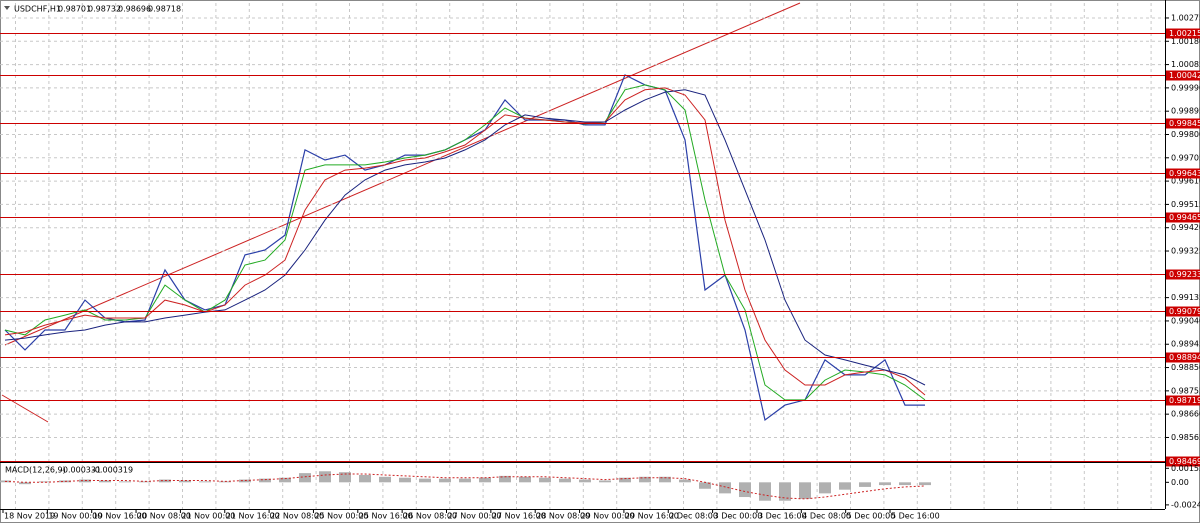 Image resolution: width=1200 pixels, height=523 pixels. I want to click on macd-title: MACD(12,26,9), so click(35, 470).